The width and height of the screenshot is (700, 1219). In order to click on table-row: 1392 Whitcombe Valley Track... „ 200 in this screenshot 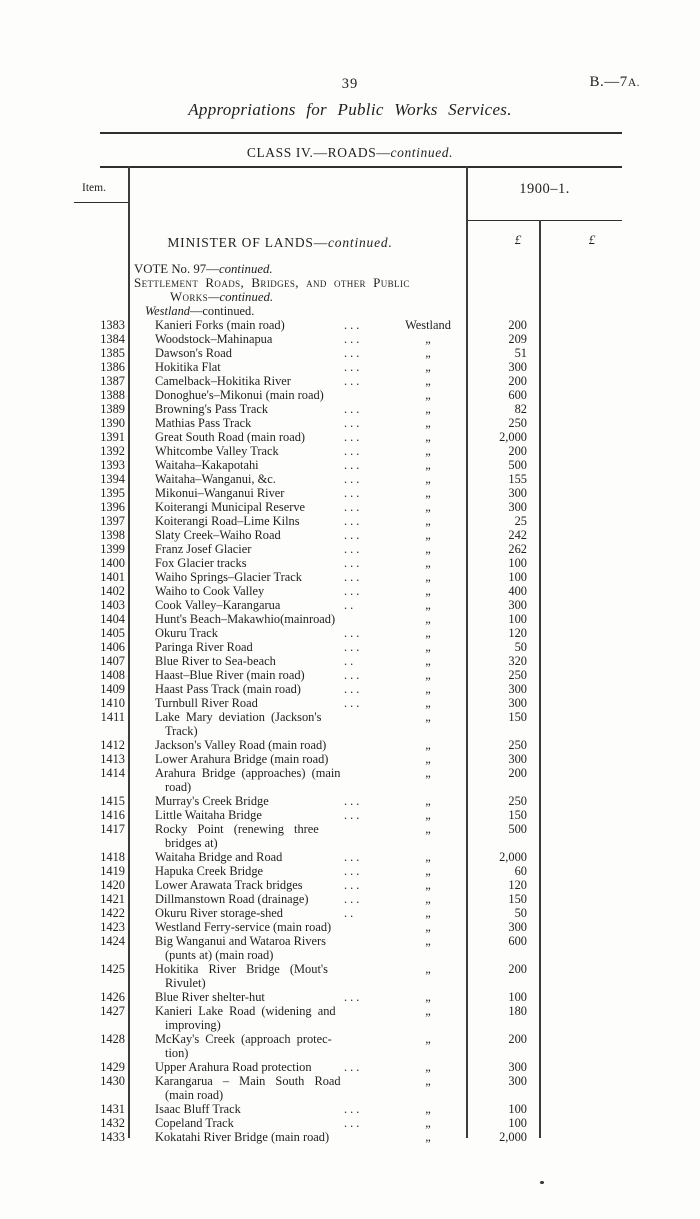, I will do `click(350, 451)`.